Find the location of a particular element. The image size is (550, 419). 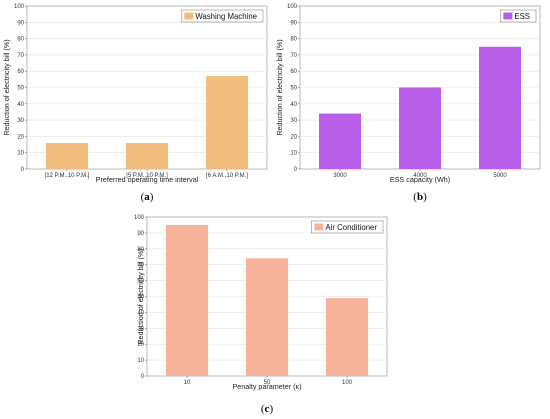

x-tick-label: 4000 is located at coordinates (420, 176).